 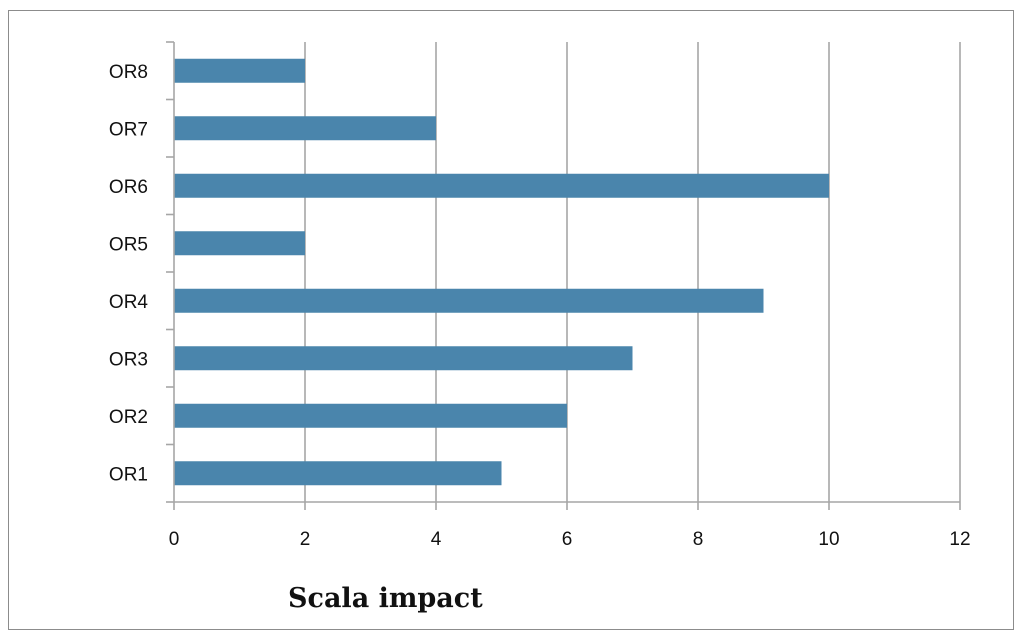 What do you see at coordinates (698, 539) in the screenshot?
I see `x-tick-label-8: 8` at bounding box center [698, 539].